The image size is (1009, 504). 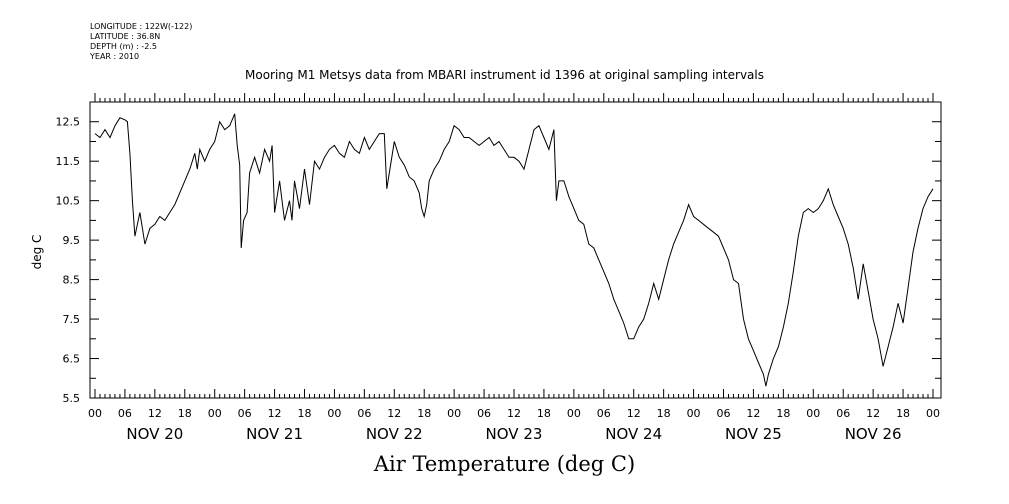 I want to click on y-tick-label: 12.5, so click(x=68, y=122).